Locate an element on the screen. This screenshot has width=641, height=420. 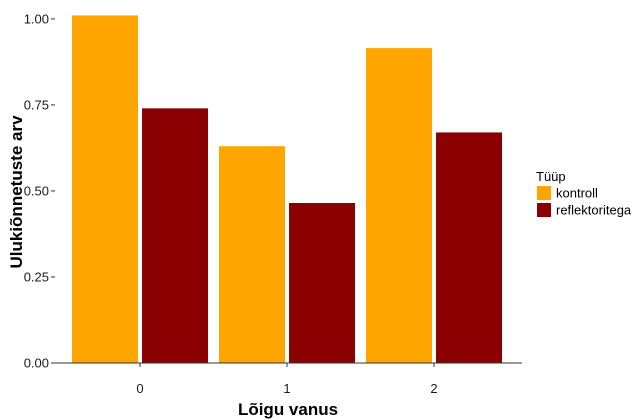
legend-key-reflektoritega is located at coordinates (544, 210).